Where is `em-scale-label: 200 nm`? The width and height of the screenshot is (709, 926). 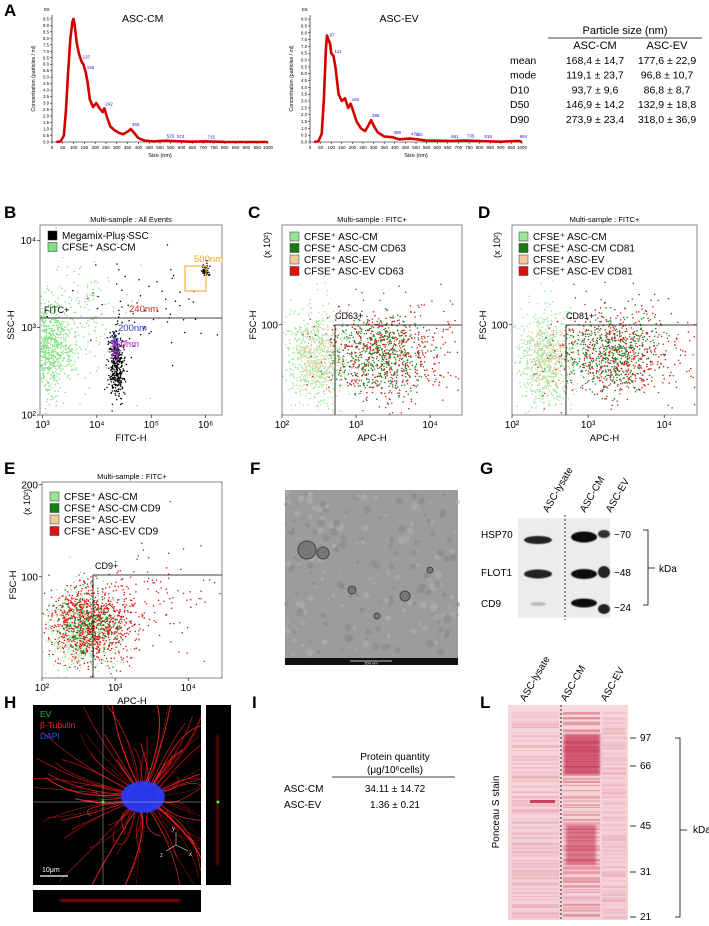
em-scale-label: 200 nm is located at coordinates (371, 663).